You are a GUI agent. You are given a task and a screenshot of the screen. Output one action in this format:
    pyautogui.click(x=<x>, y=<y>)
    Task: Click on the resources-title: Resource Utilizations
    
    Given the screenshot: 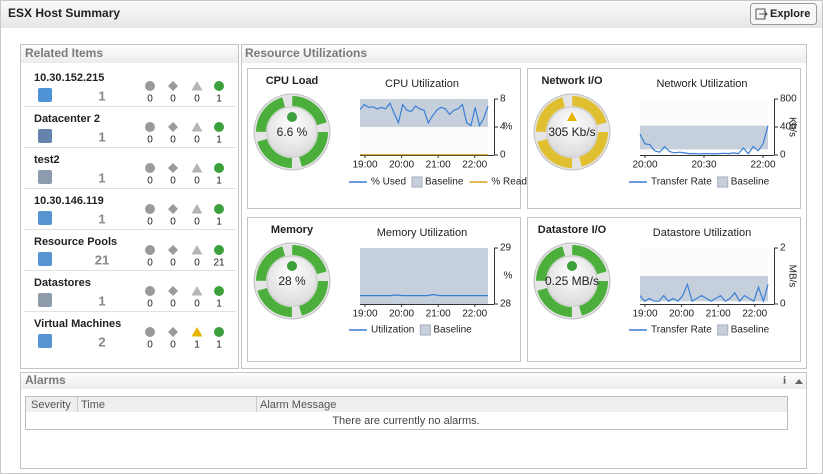 What is the action you would take?
    pyautogui.click(x=306, y=53)
    